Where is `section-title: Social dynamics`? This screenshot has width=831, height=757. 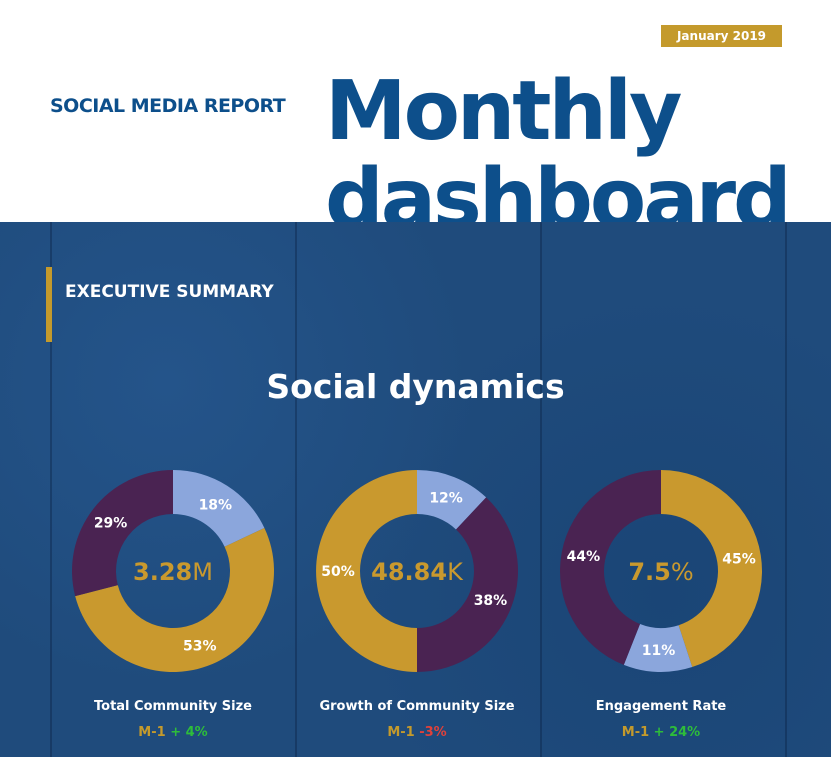 section-title: Social dynamics is located at coordinates (415, 386).